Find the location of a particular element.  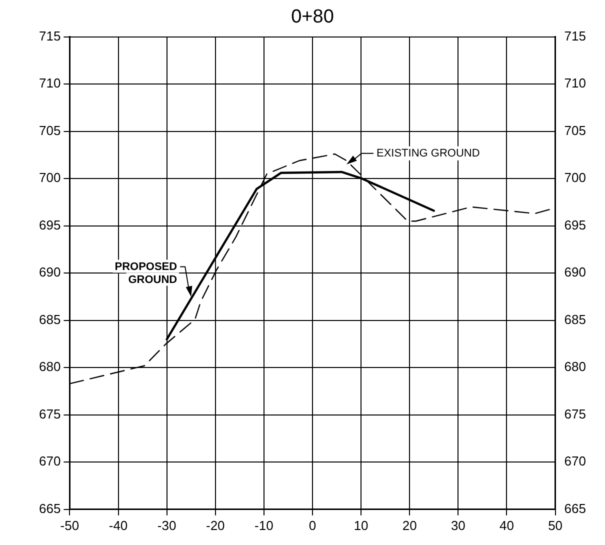

x-tick-label: 50 is located at coordinates (555, 525).